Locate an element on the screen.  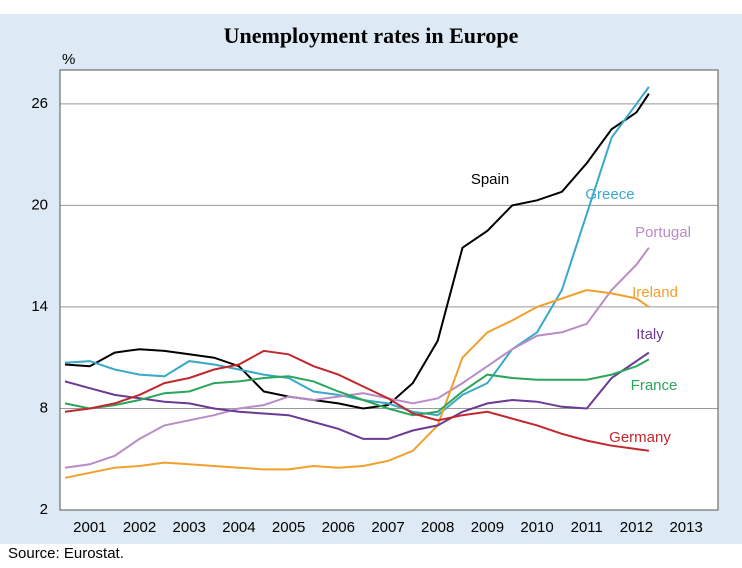
y-unit: % is located at coordinates (68, 59).